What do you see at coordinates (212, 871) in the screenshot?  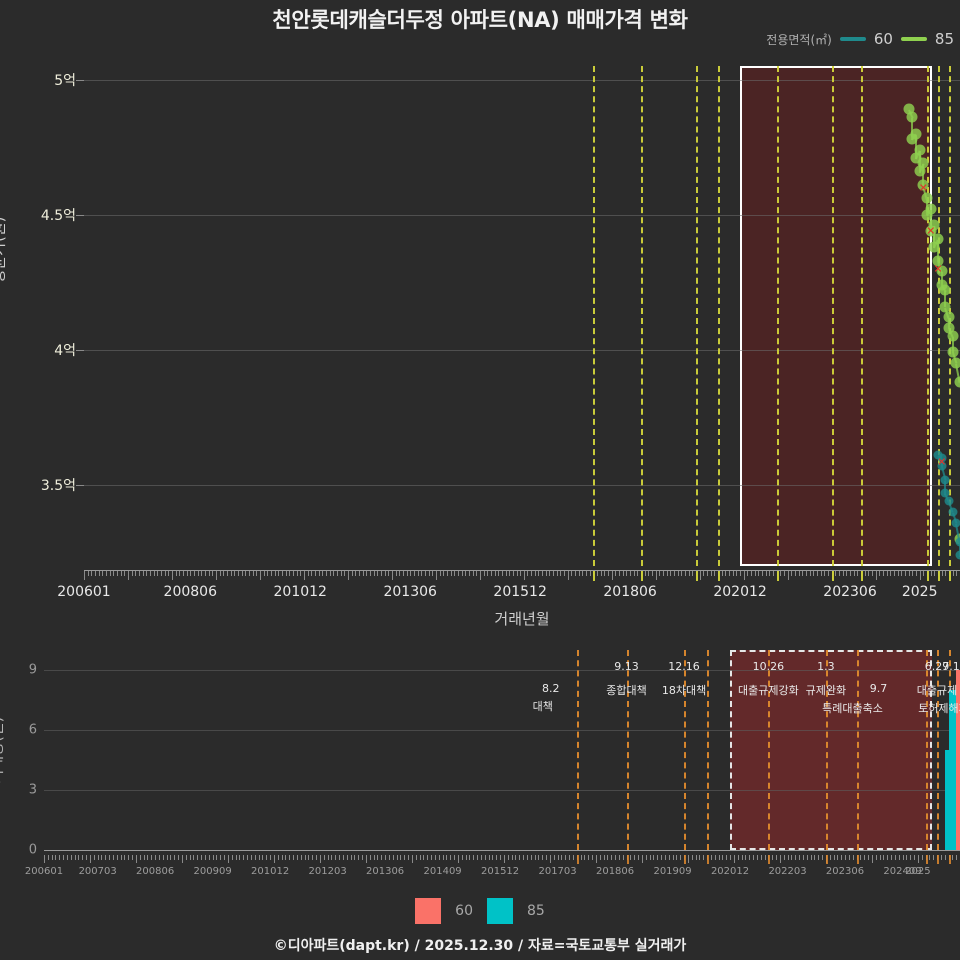 I see `volume-chart-x-tick: 200909` at bounding box center [212, 871].